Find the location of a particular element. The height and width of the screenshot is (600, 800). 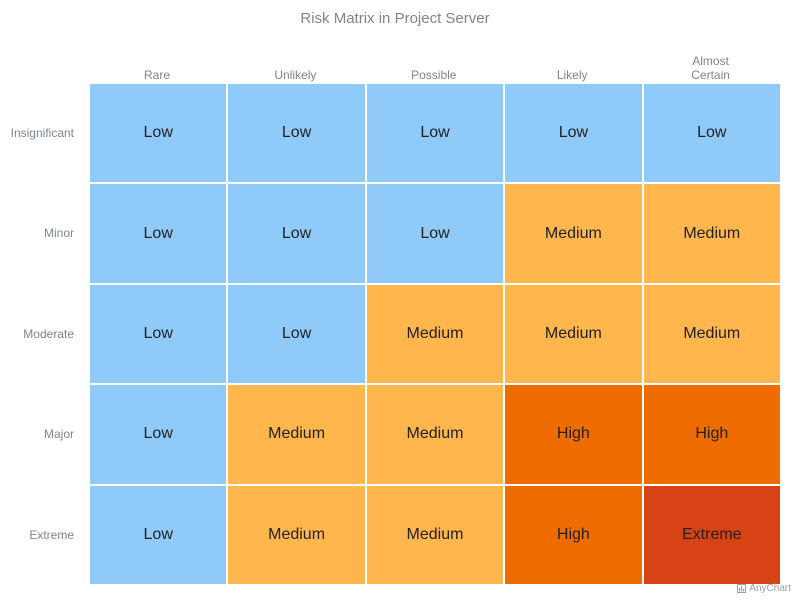

row-header: Minor is located at coordinates (58, 233).